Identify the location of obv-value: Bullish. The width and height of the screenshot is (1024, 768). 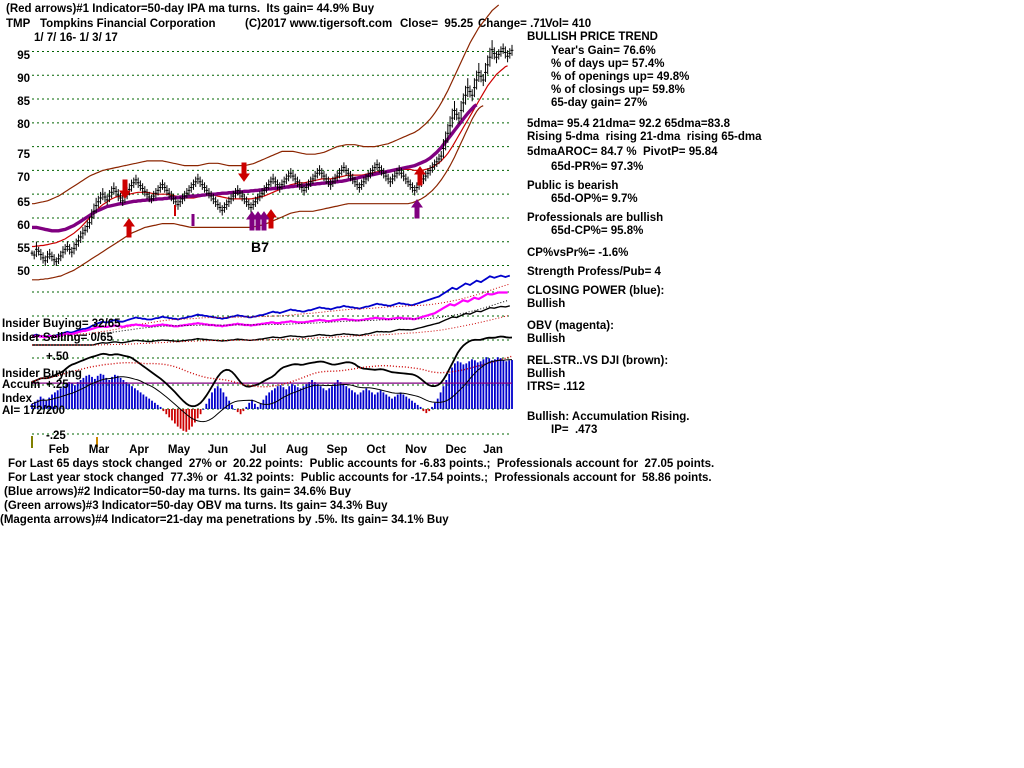
(546, 339).